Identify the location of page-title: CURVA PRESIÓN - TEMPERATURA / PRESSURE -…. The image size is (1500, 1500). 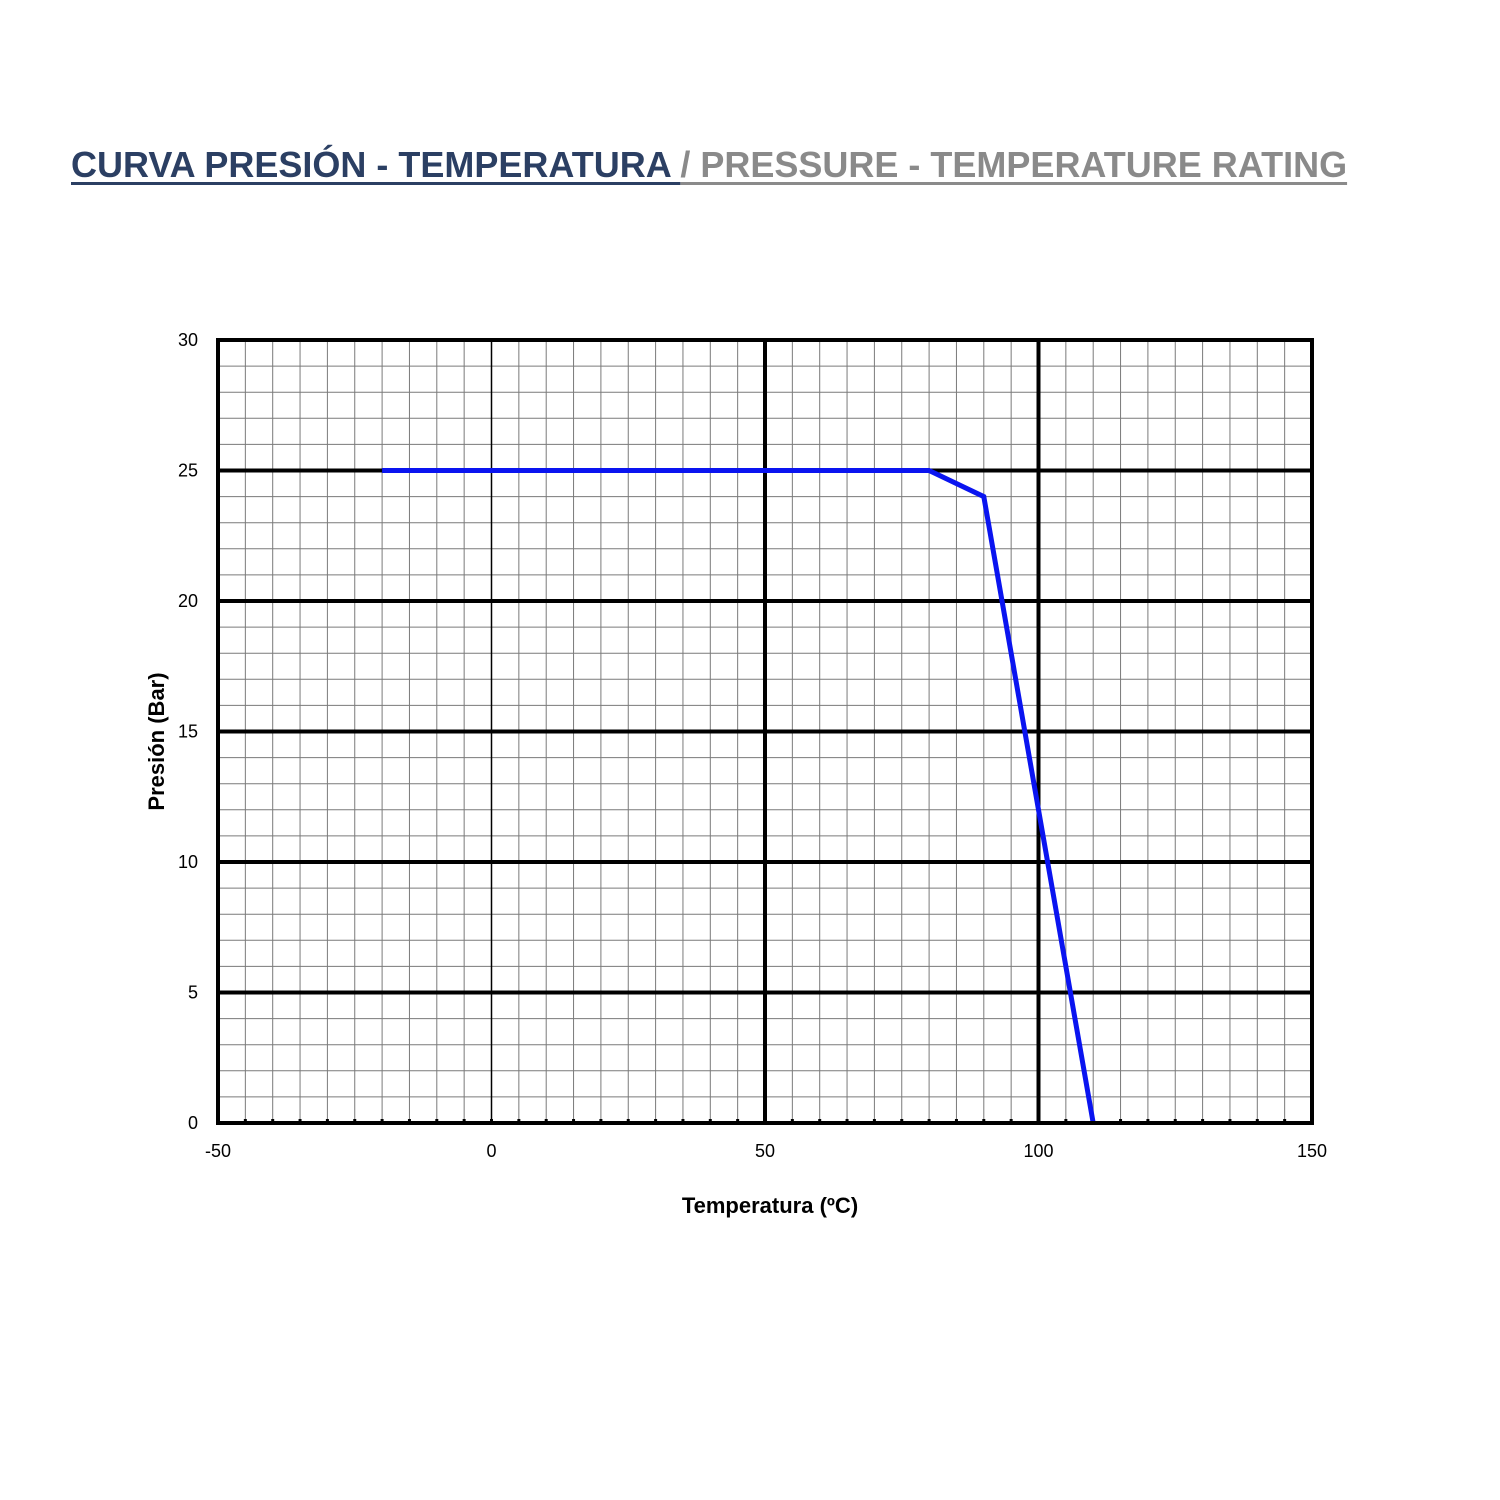
(709, 165).